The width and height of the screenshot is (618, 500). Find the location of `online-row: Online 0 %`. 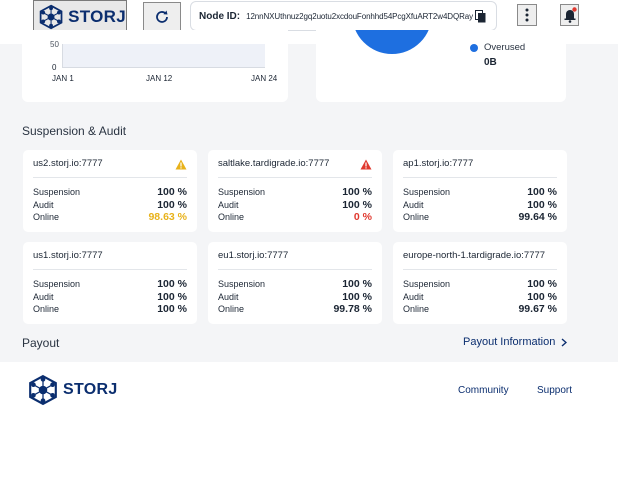

online-row: Online 0 % is located at coordinates (295, 218).